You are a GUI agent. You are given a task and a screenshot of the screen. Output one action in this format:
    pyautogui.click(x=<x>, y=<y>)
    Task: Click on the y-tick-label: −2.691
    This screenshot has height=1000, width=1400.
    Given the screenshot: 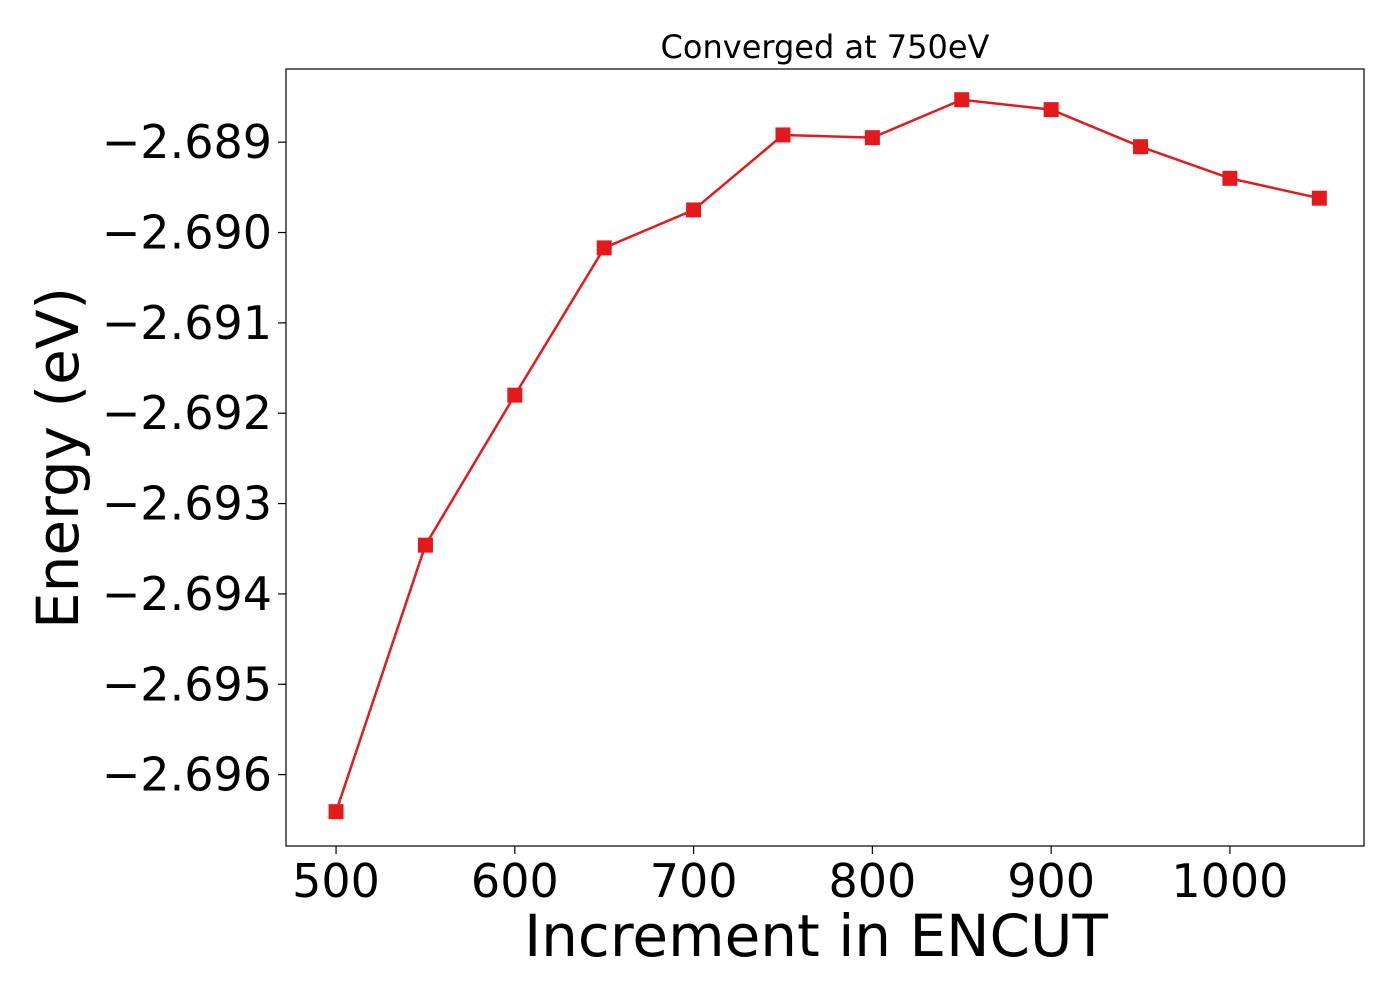 What is the action you would take?
    pyautogui.click(x=187, y=323)
    